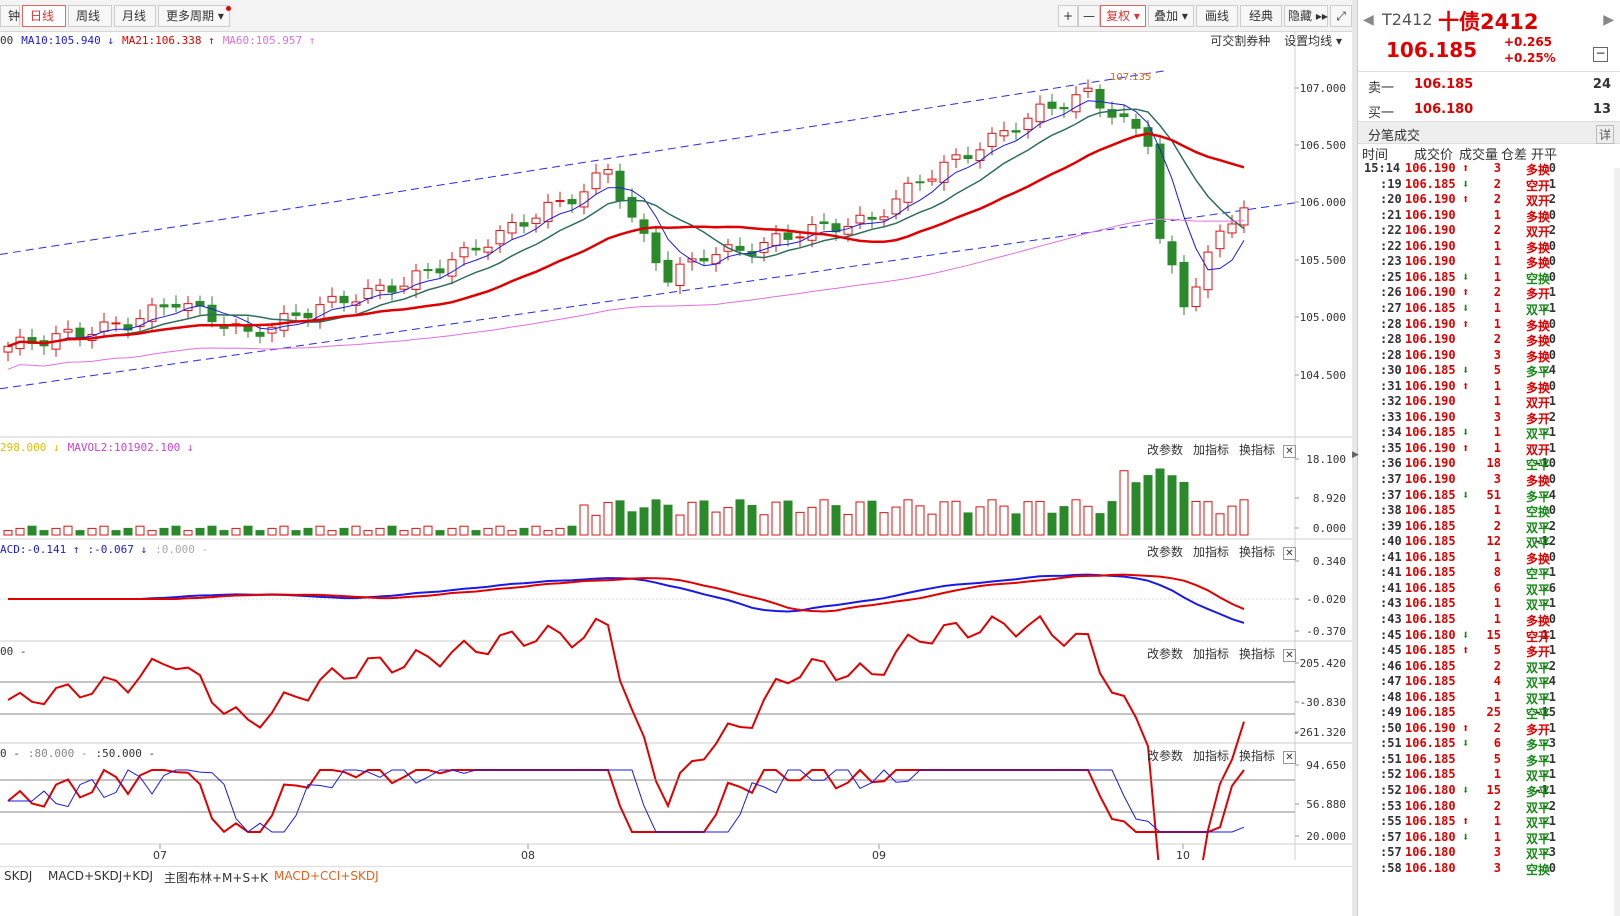 The width and height of the screenshot is (1620, 916). Describe the element at coordinates (326, 876) in the screenshot. I see `template-tab-3: MACD+CCI+SKDJ` at that location.